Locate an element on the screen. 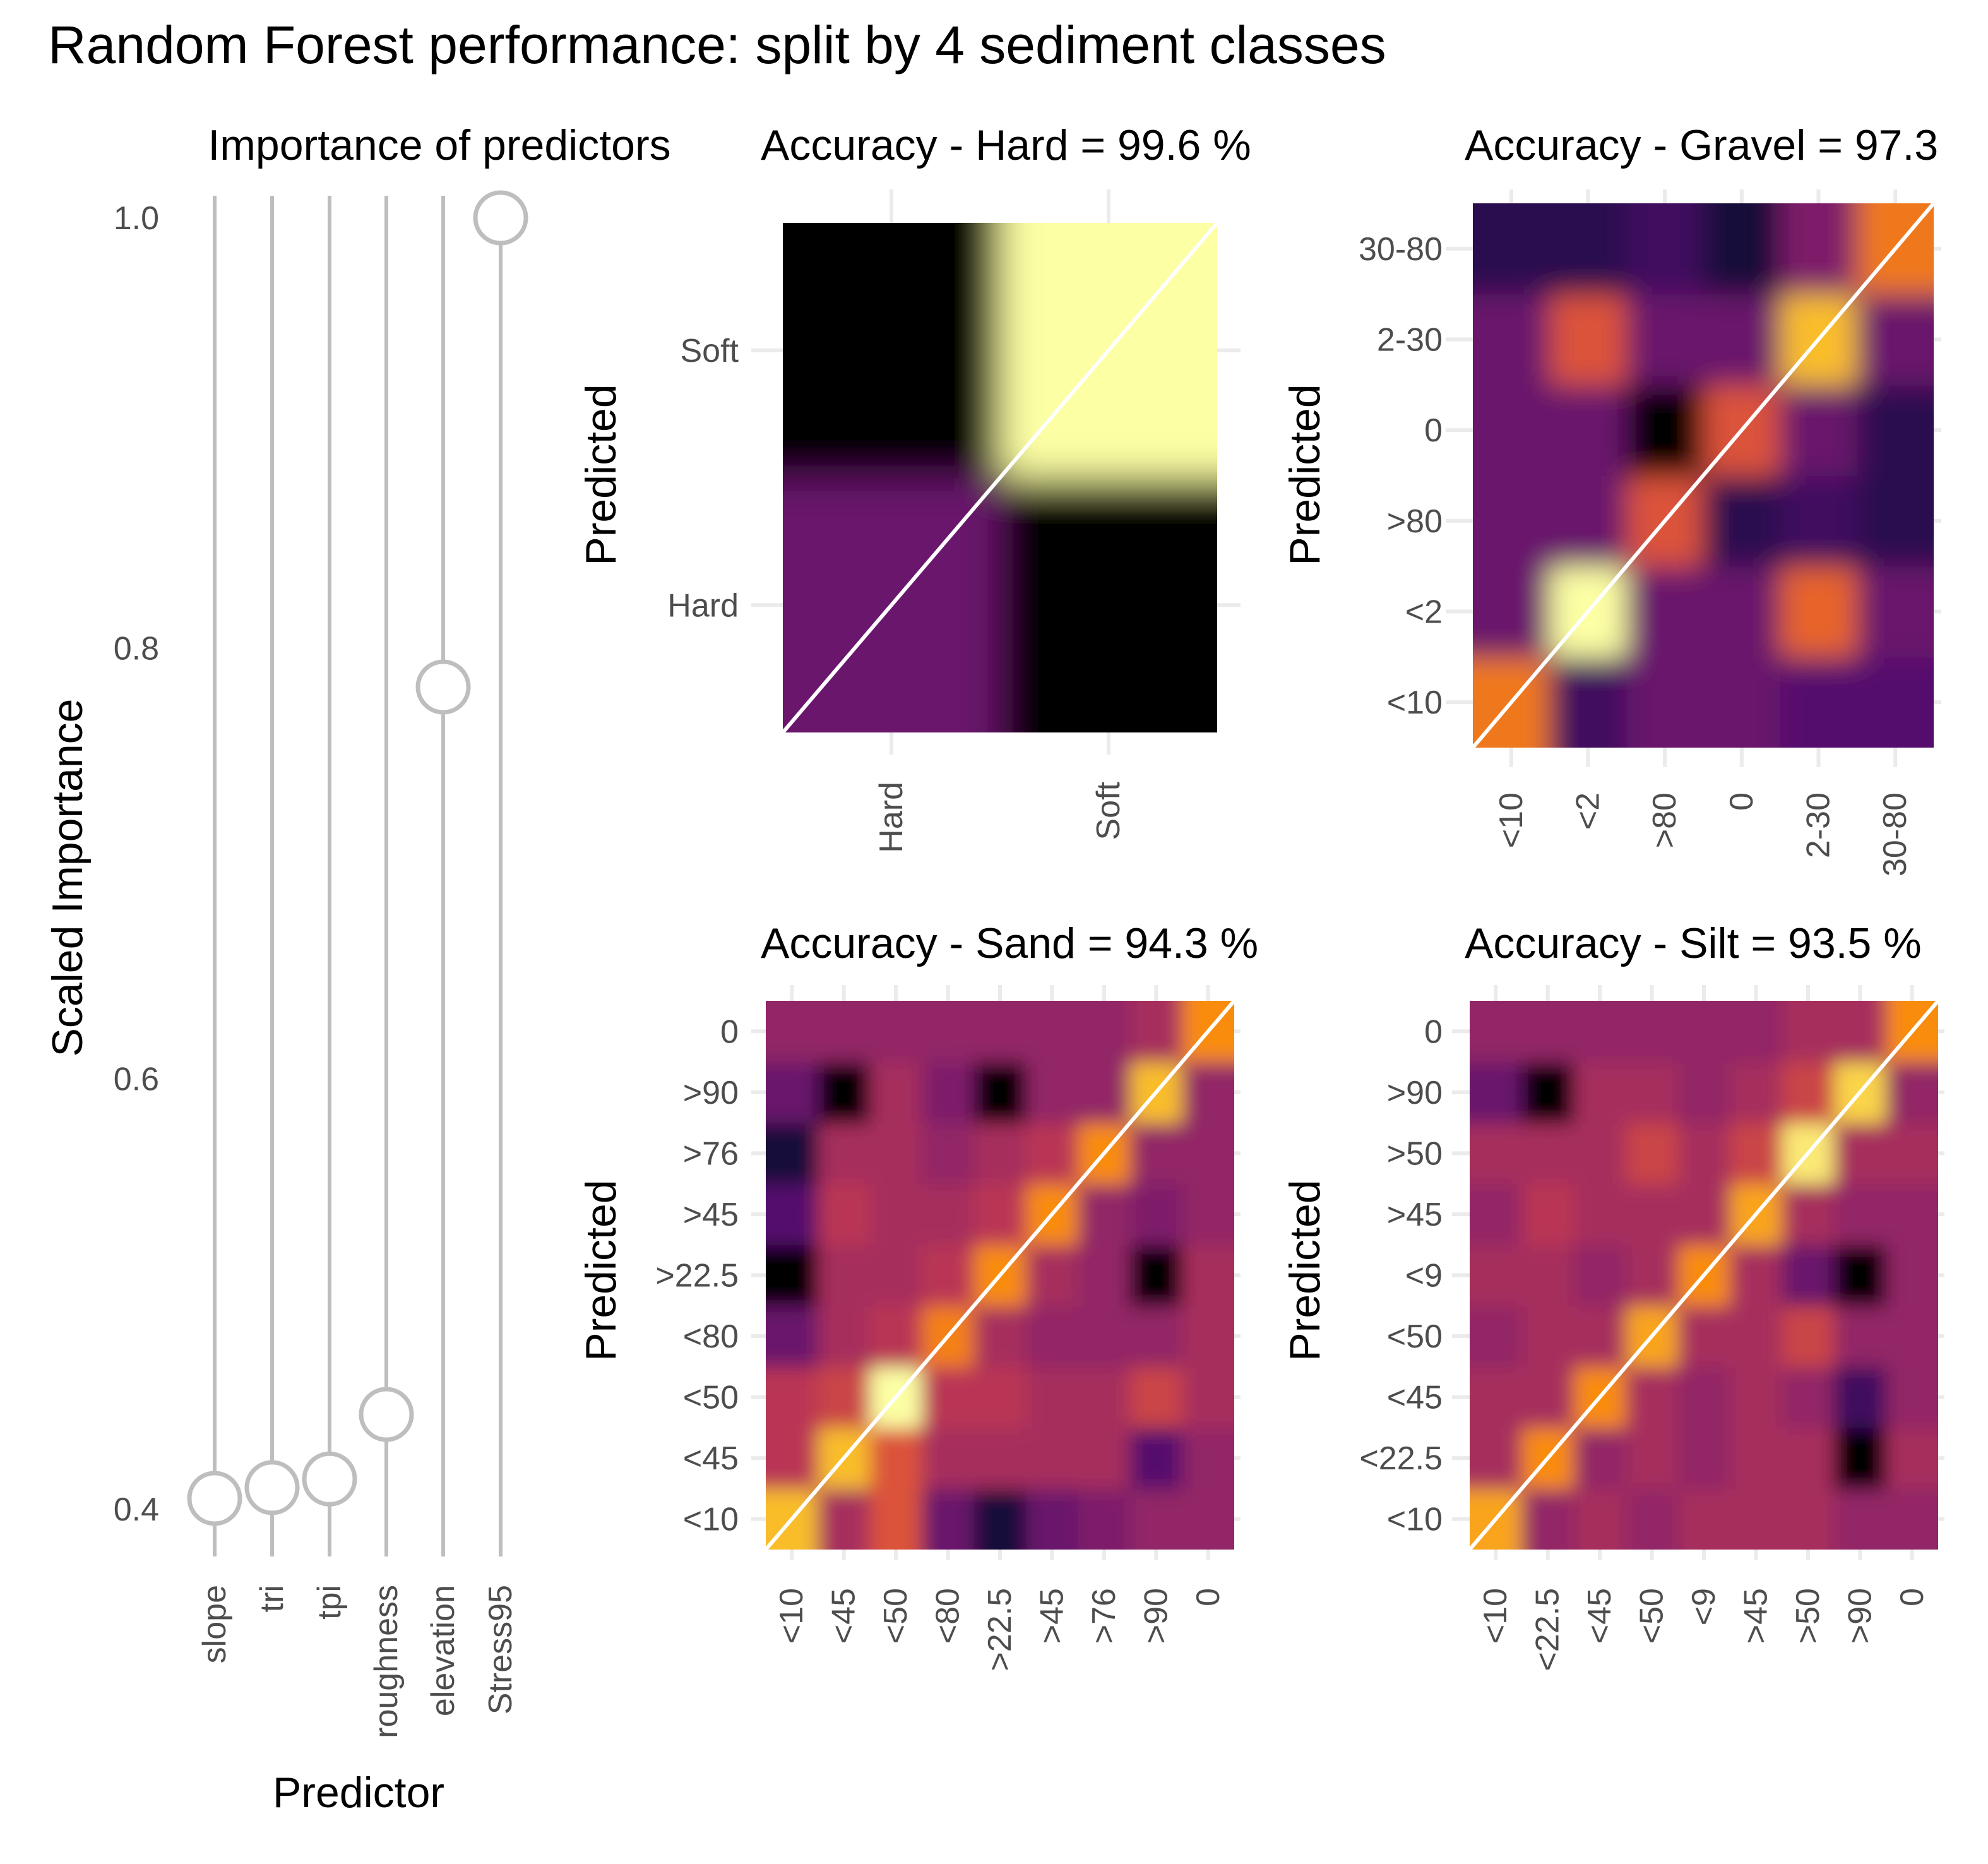  sand-cell-lt50-lt45 is located at coordinates (896, 1458).